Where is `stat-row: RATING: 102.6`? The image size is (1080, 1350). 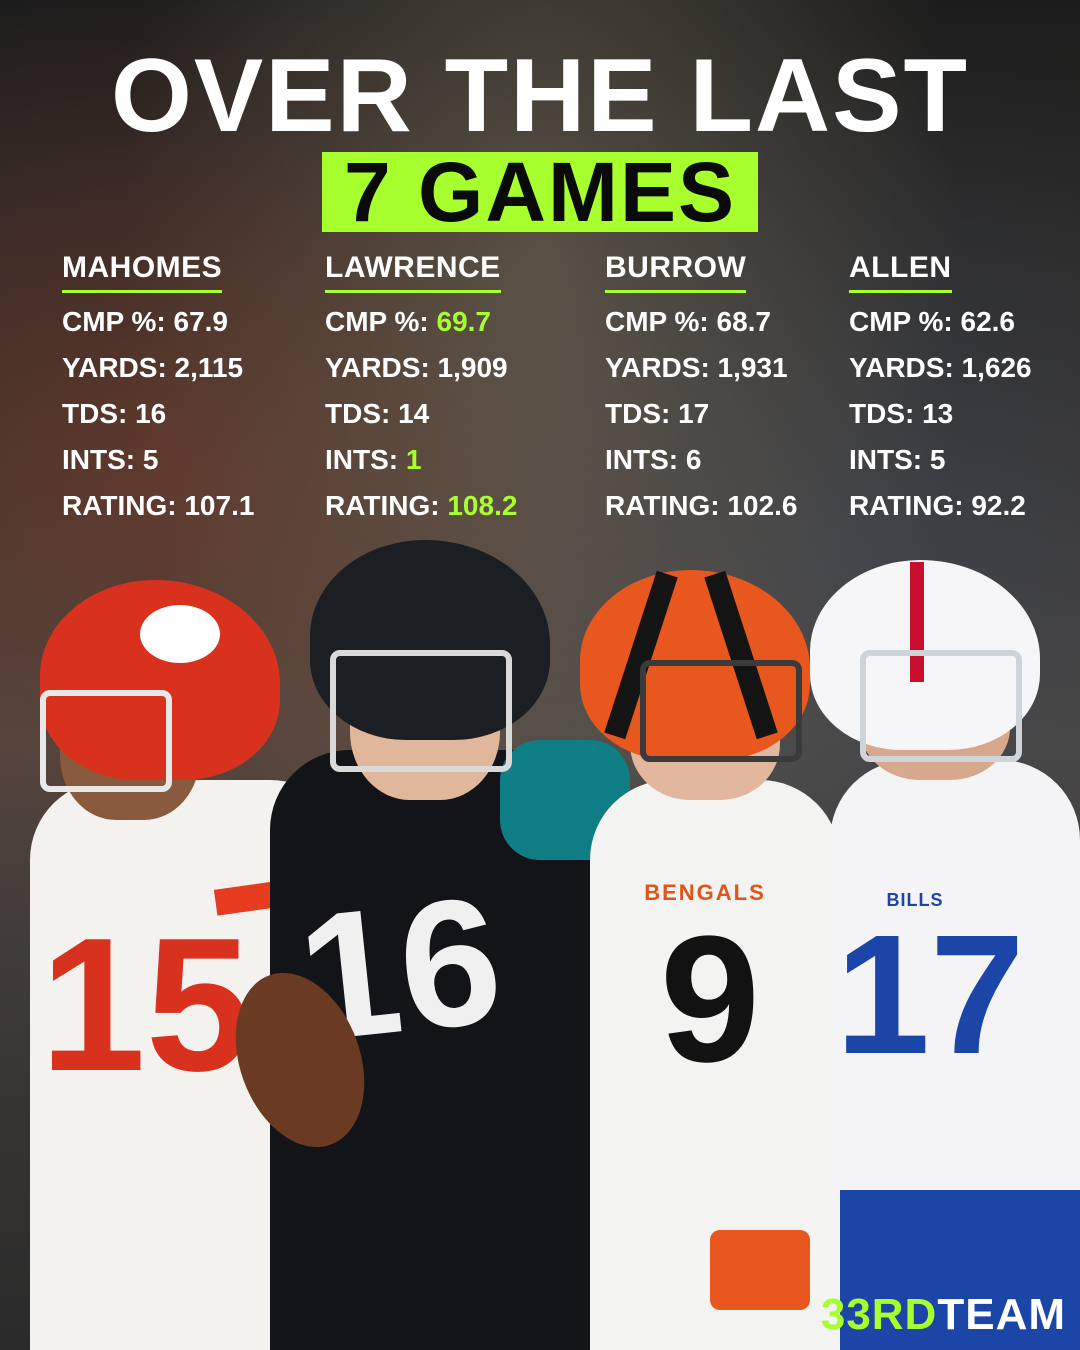
stat-row: RATING: 102.6 is located at coordinates (701, 505).